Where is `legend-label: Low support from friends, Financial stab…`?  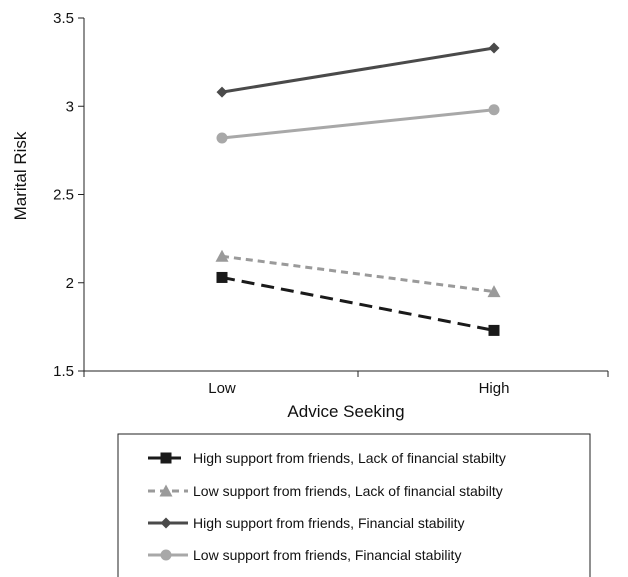
legend-label: Low support from friends, Financial stab… is located at coordinates (327, 555).